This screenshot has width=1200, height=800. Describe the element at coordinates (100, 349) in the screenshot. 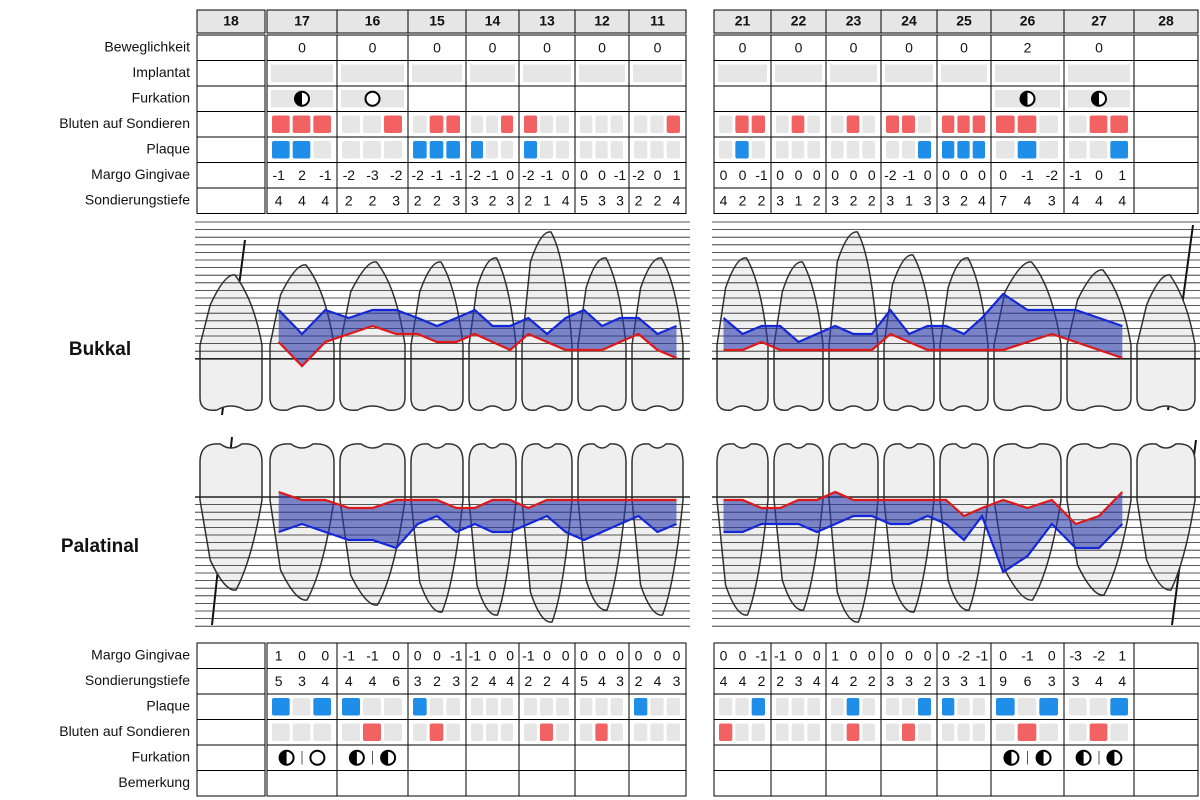

I see `side-label: Bukkal` at that location.